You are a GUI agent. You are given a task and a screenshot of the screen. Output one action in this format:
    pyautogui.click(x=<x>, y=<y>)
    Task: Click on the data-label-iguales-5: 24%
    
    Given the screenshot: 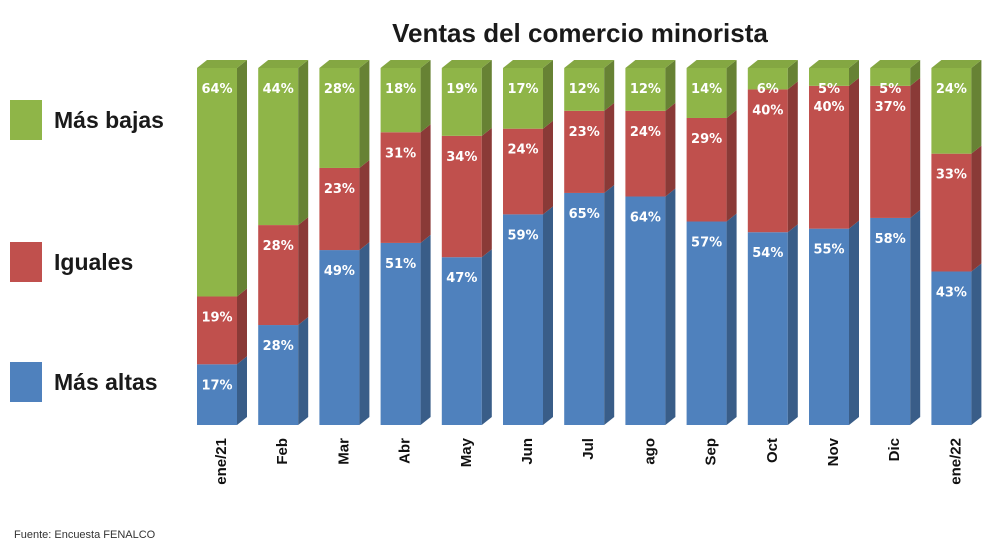 What is the action you would take?
    pyautogui.click(x=522, y=150)
    